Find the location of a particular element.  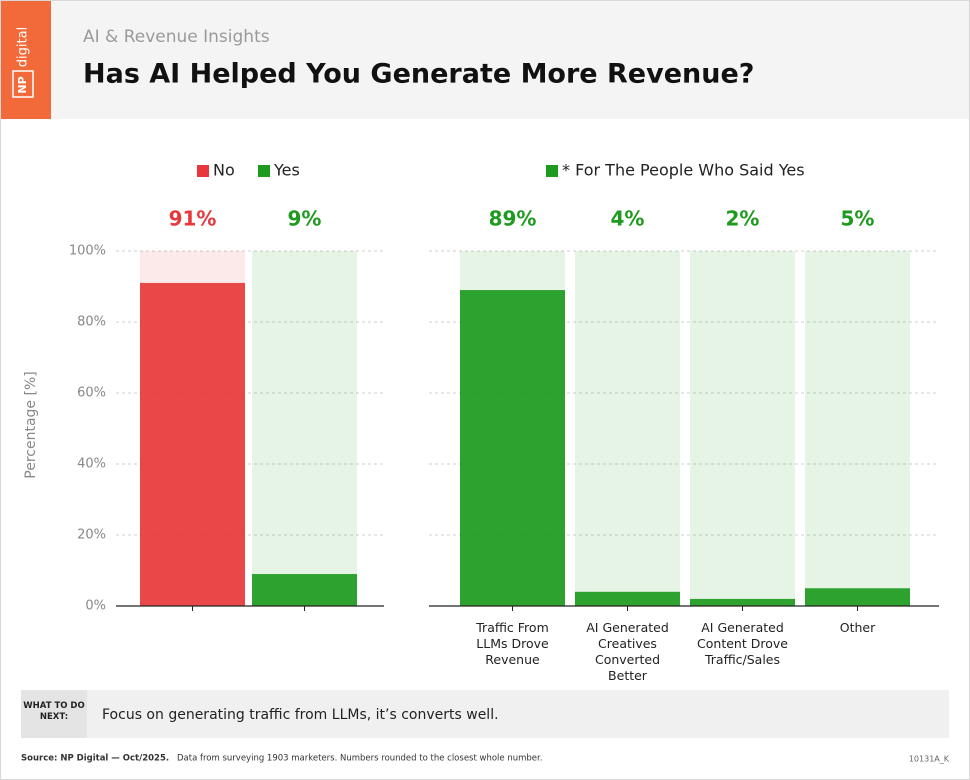

y-tick-label: 0% is located at coordinates (95, 606).